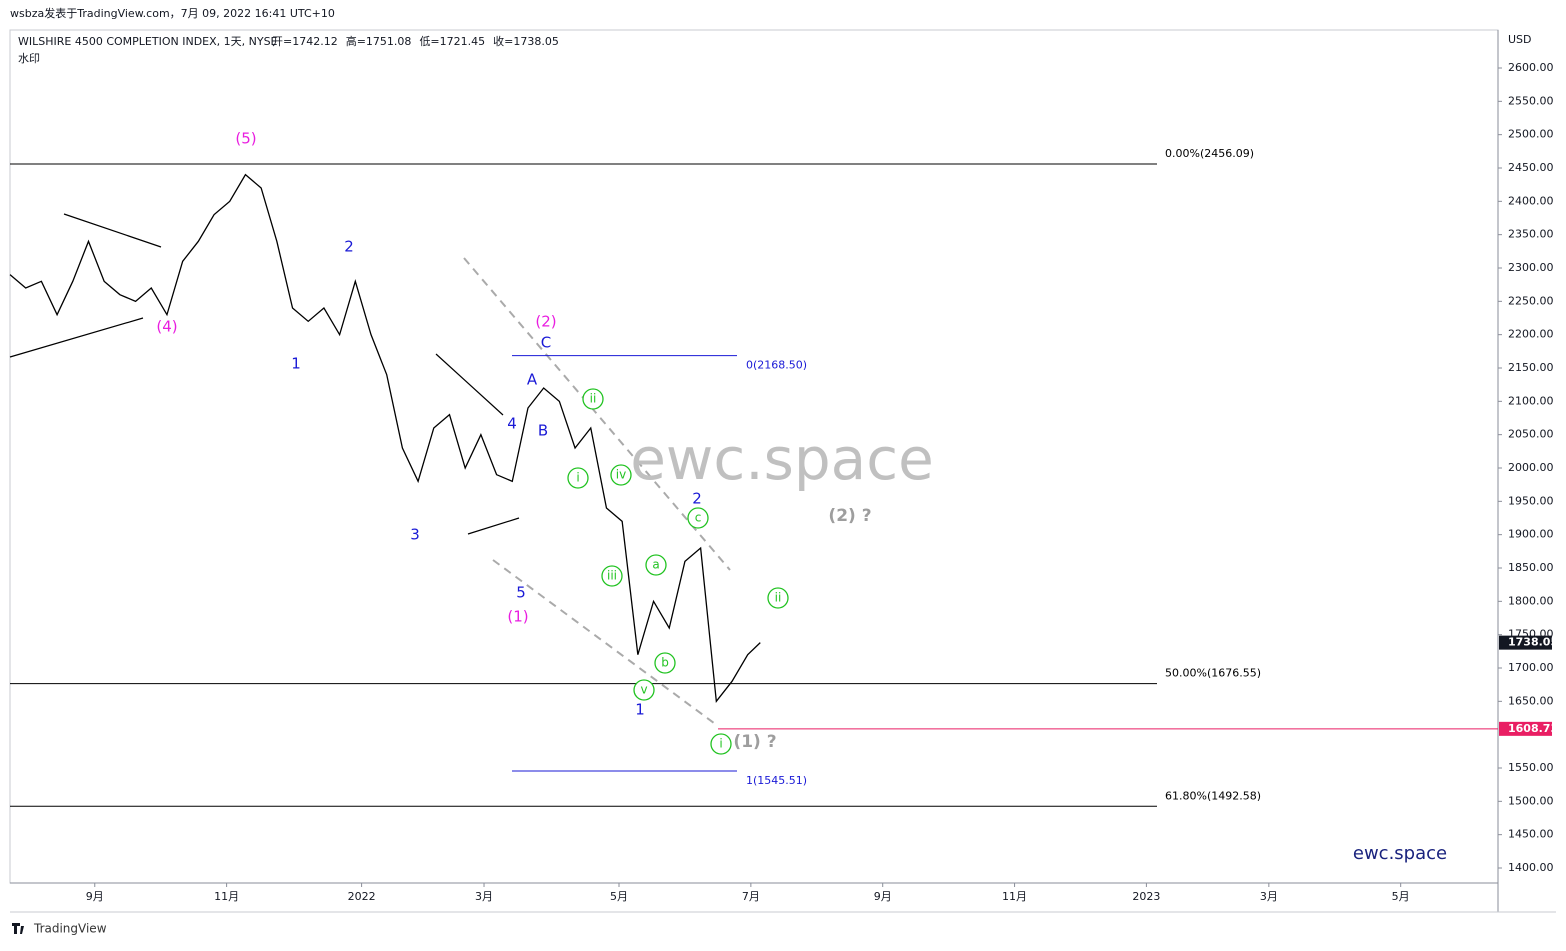 Image resolution: width=1566 pixels, height=951 pixels. What do you see at coordinates (1531, 300) in the screenshot?
I see `y-tick-label: 2250.00` at bounding box center [1531, 300].